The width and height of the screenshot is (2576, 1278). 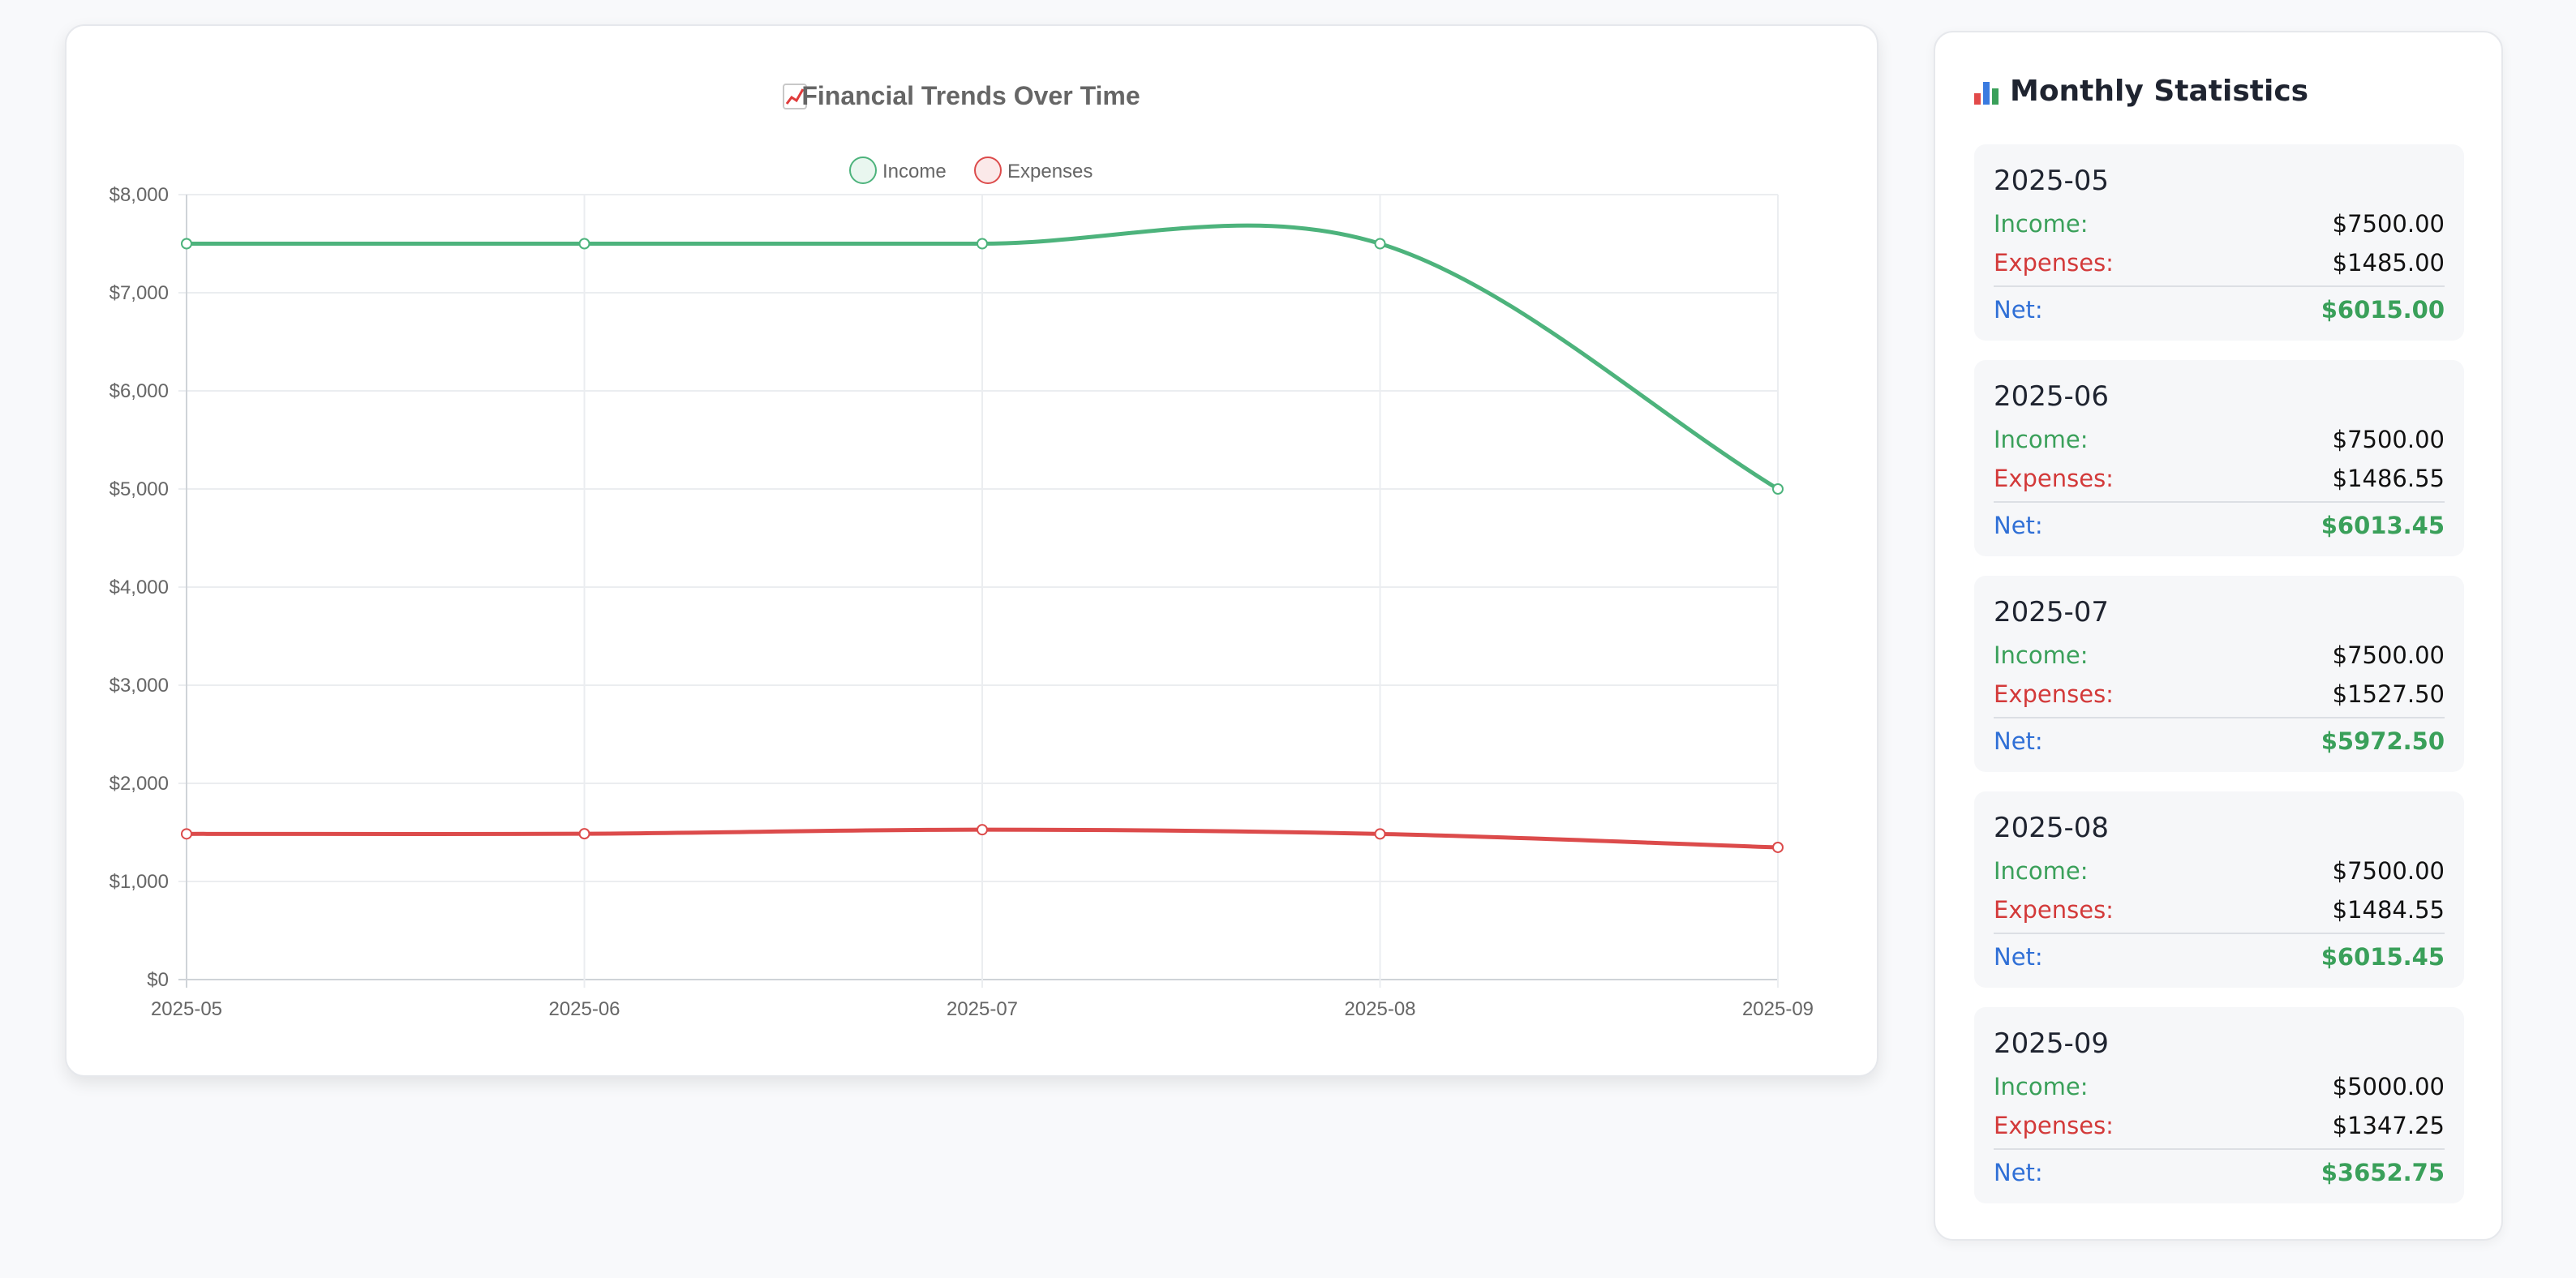 What do you see at coordinates (2052, 1043) in the screenshot?
I see `month-label: 2025-09` at bounding box center [2052, 1043].